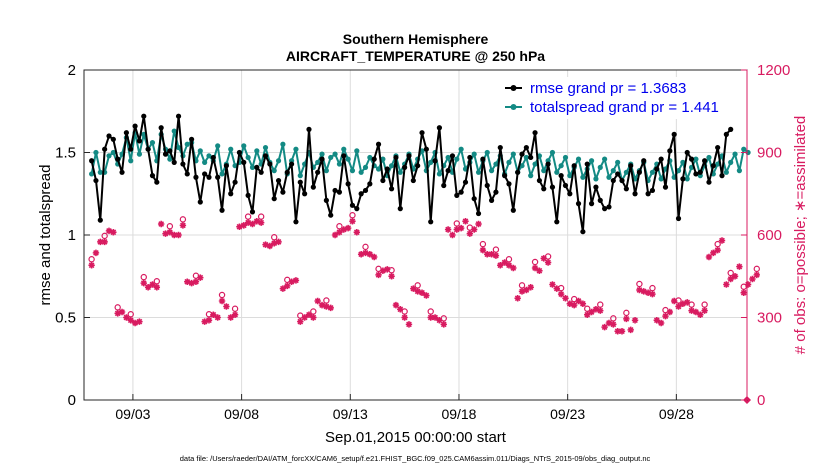  I want to click on y-tick-label: 1, so click(72, 235).